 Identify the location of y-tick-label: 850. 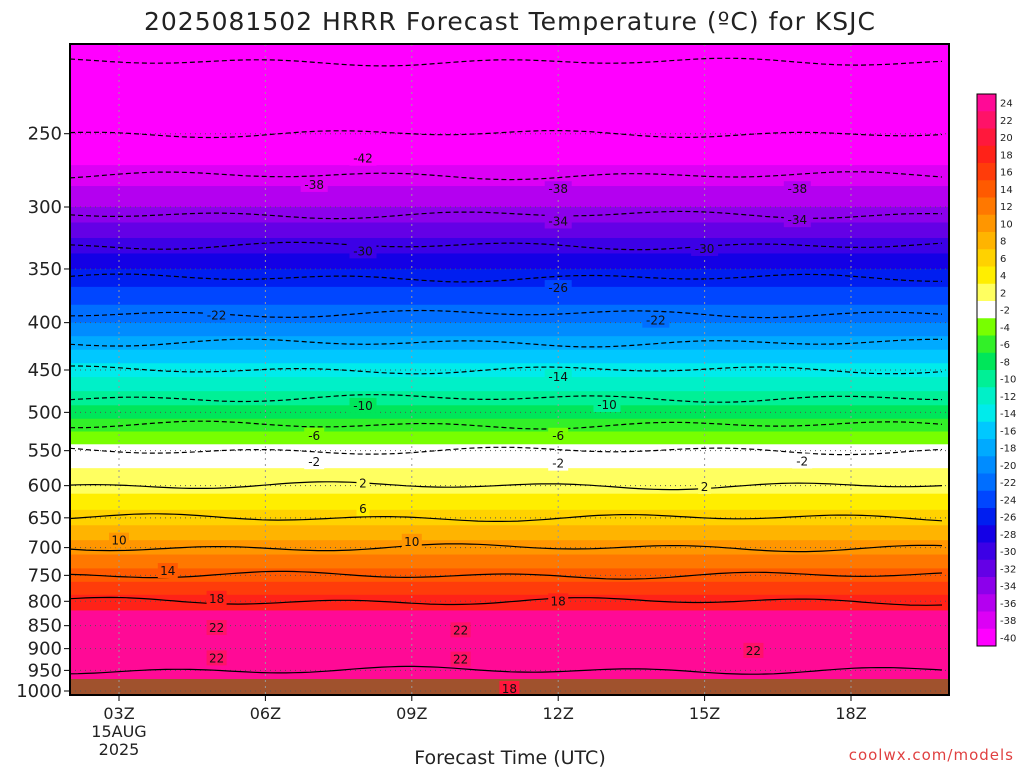
(45, 626).